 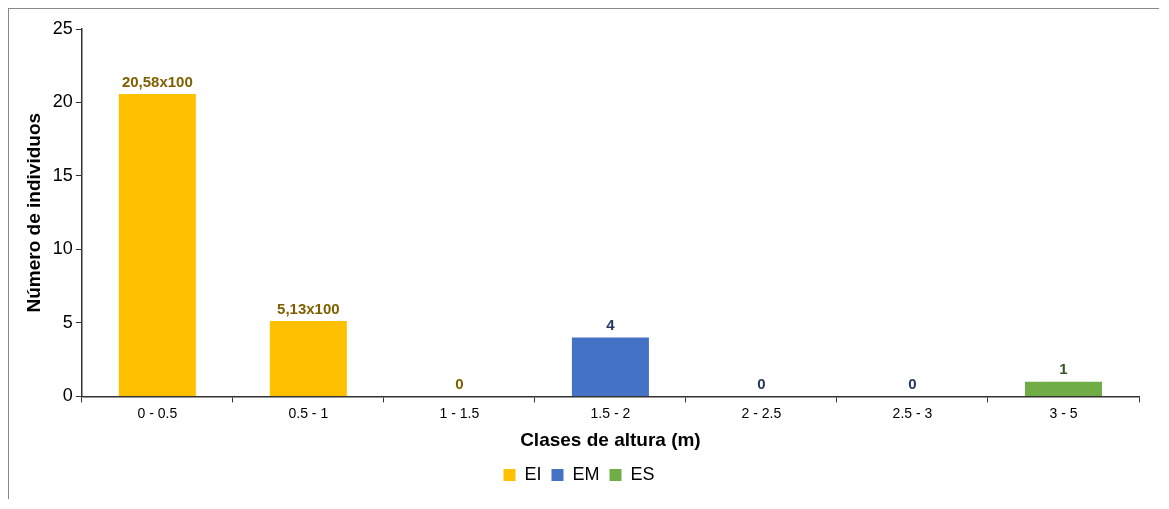 I want to click on y-tick-label: 25, so click(x=62, y=27).